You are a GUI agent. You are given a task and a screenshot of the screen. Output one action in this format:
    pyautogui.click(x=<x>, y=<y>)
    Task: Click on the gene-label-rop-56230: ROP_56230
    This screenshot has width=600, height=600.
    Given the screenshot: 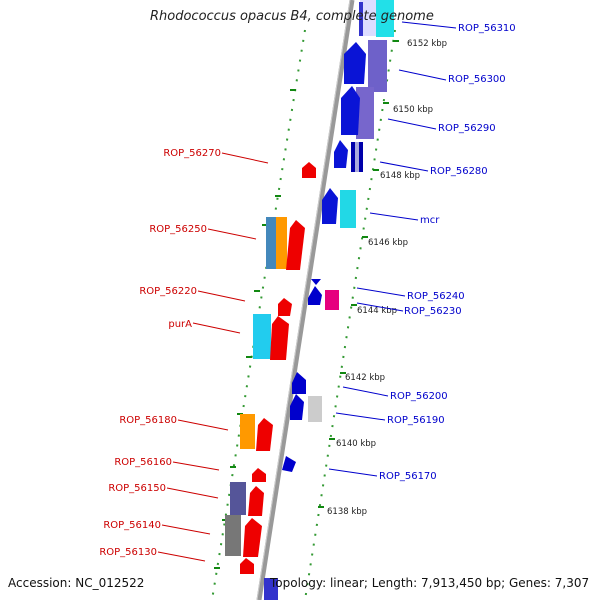 What is the action you would take?
    pyautogui.click(x=433, y=311)
    